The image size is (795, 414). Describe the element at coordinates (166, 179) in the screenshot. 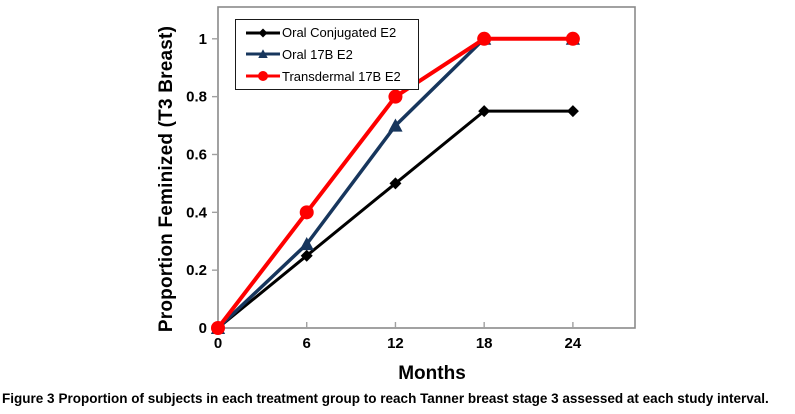

I see `y-axis-title: Proportion Feminized (T3 Breast)` at that location.